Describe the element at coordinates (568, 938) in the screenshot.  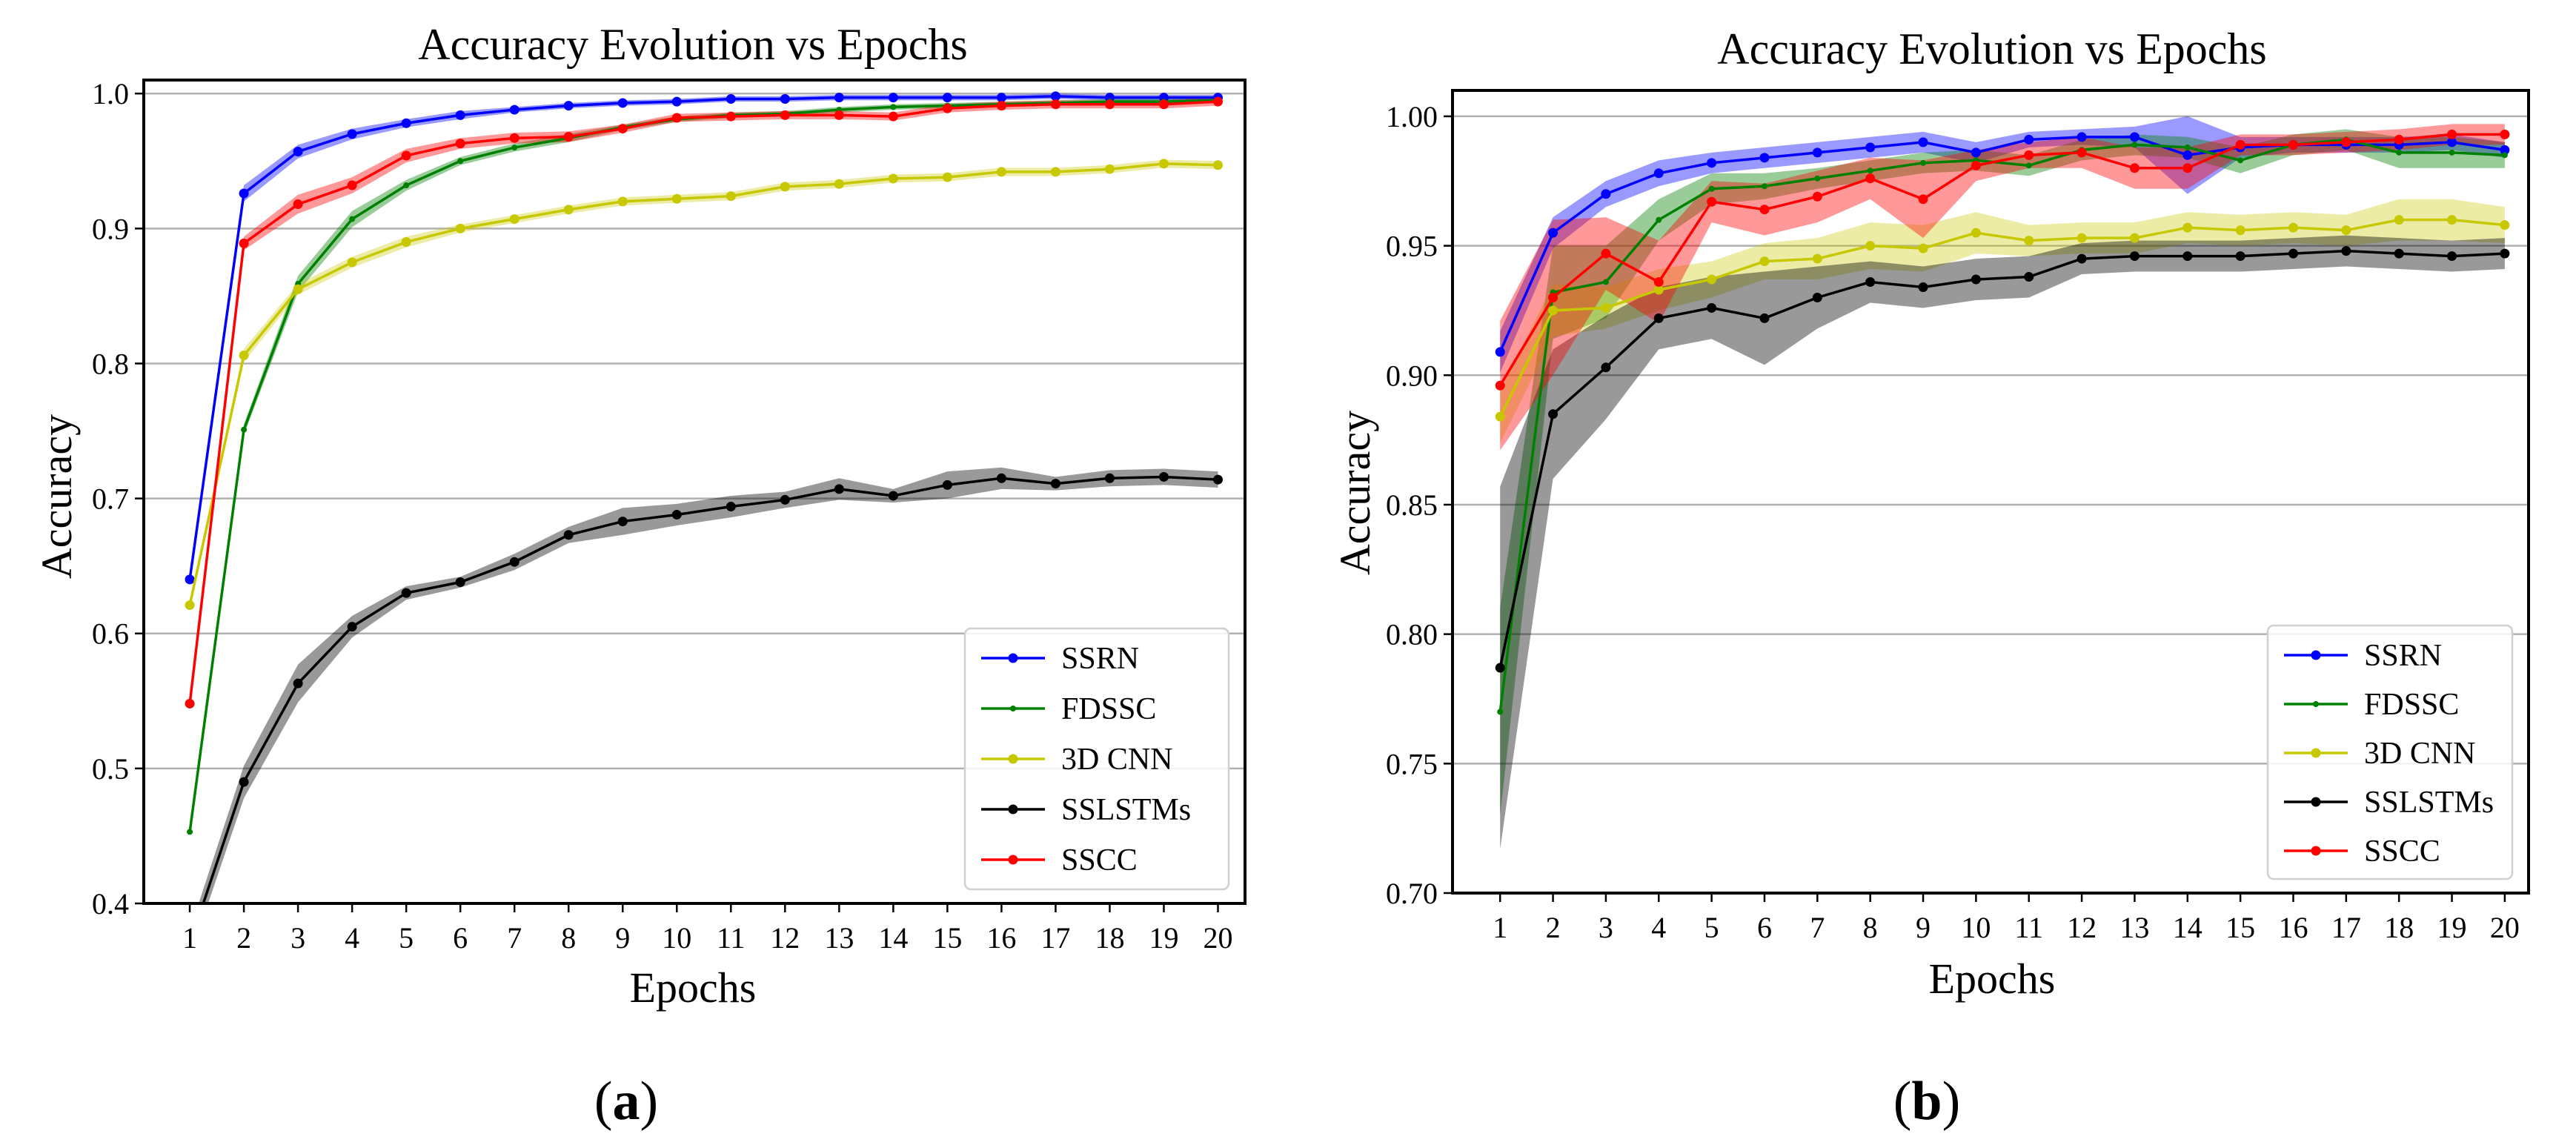
I see `x-tick-label: 8` at that location.